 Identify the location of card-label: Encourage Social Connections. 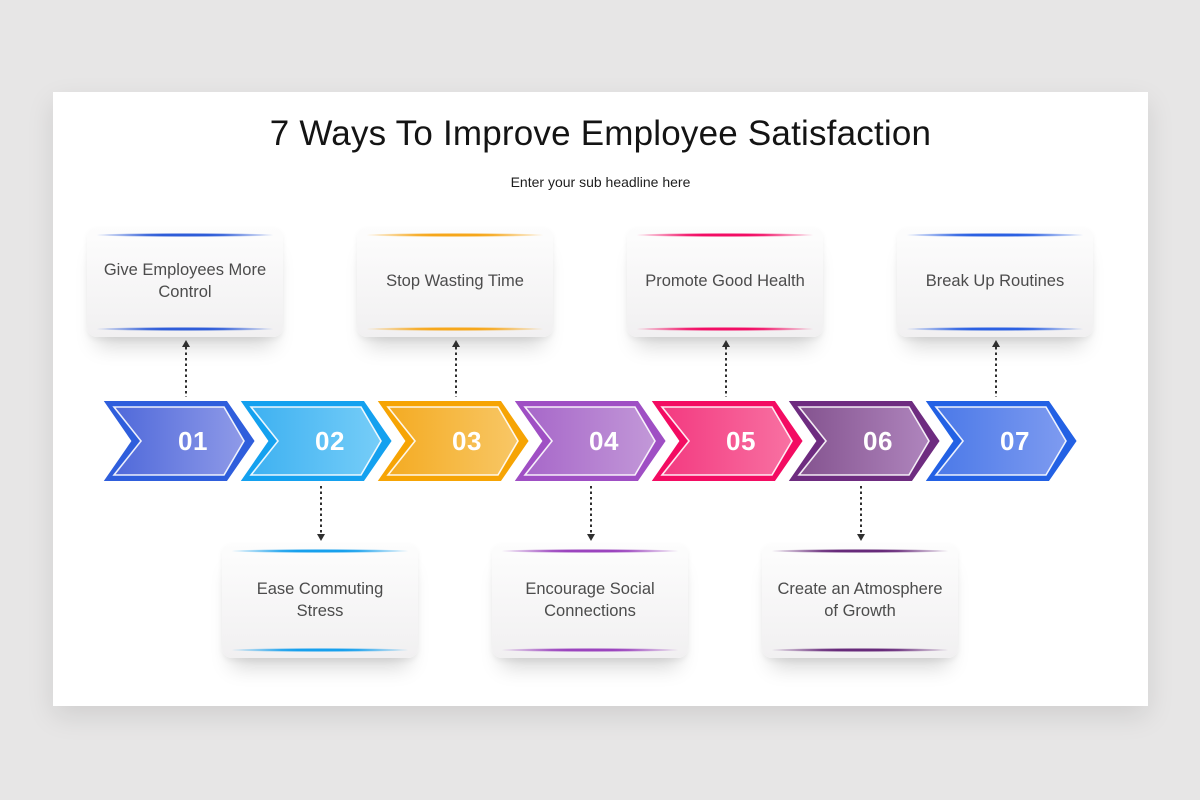
(590, 599).